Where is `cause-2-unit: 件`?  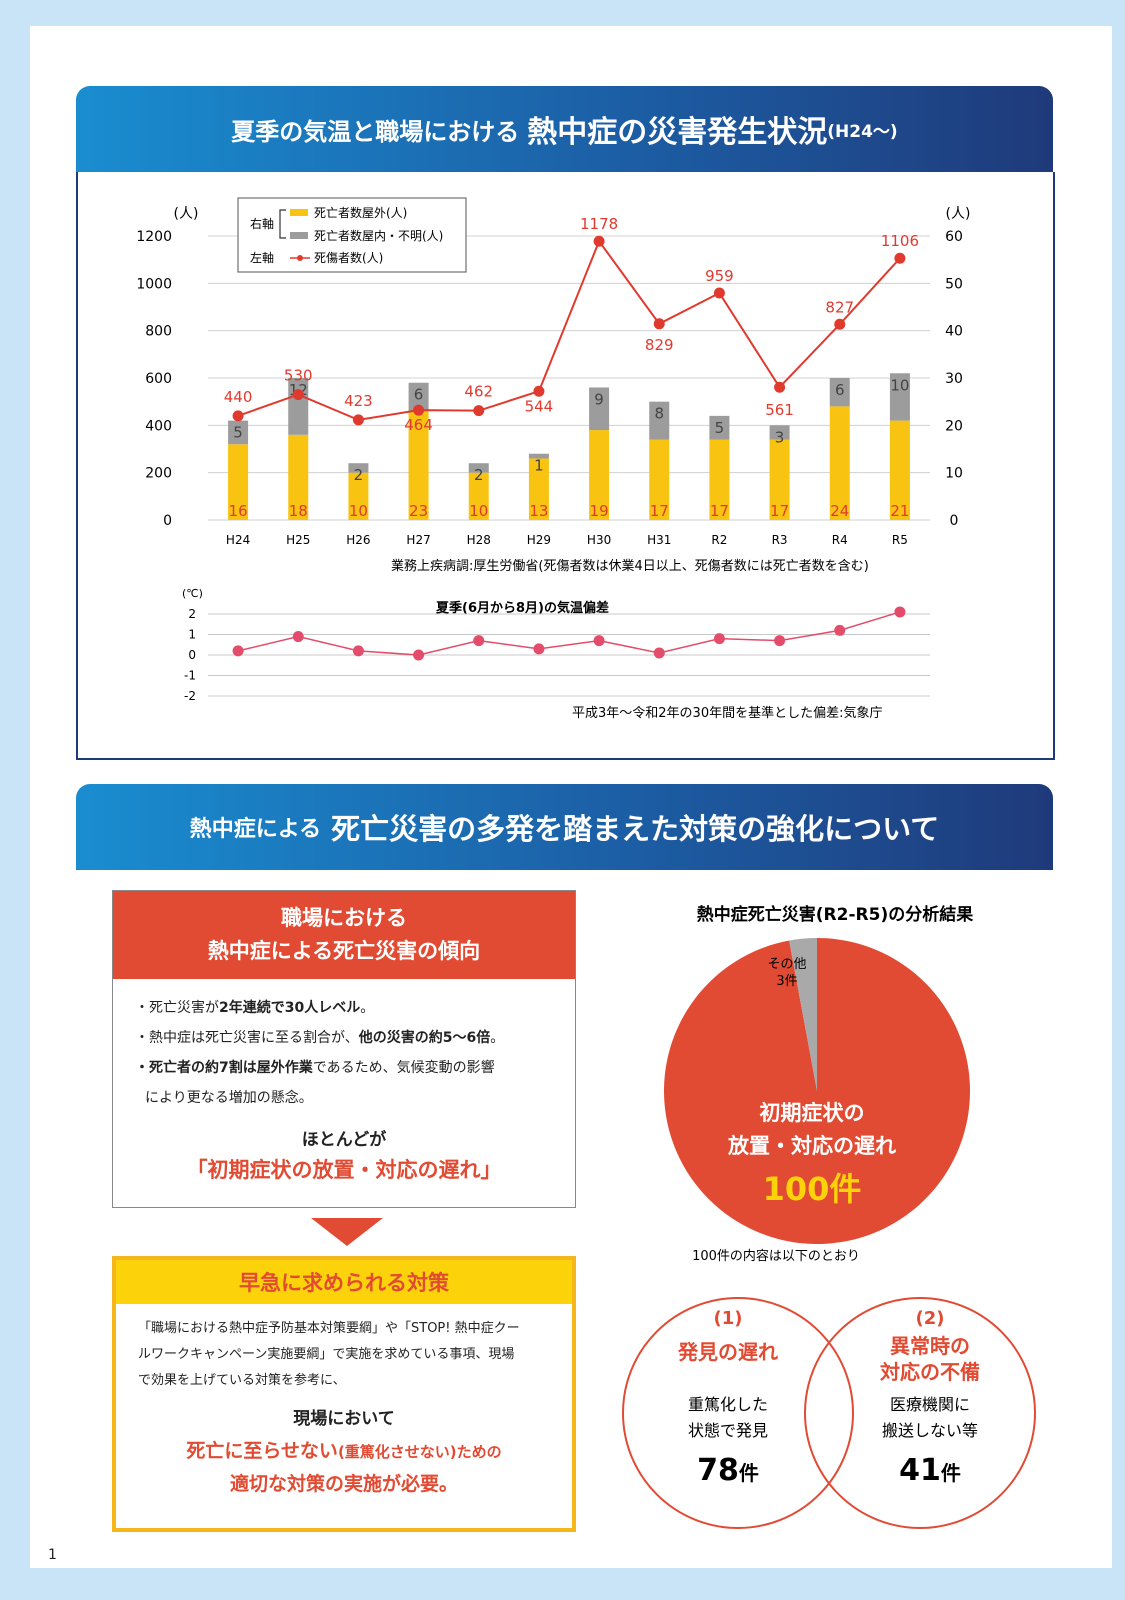
cause-2-unit: 件 is located at coordinates (951, 1473).